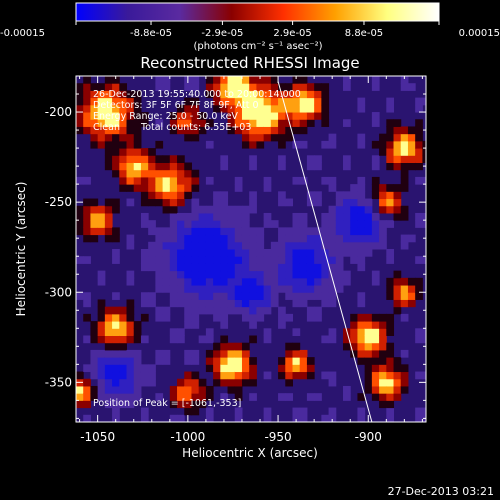 The height and width of the screenshot is (500, 500). I want to click on colorbar-tick-label: 2.9e-05, so click(292, 33).